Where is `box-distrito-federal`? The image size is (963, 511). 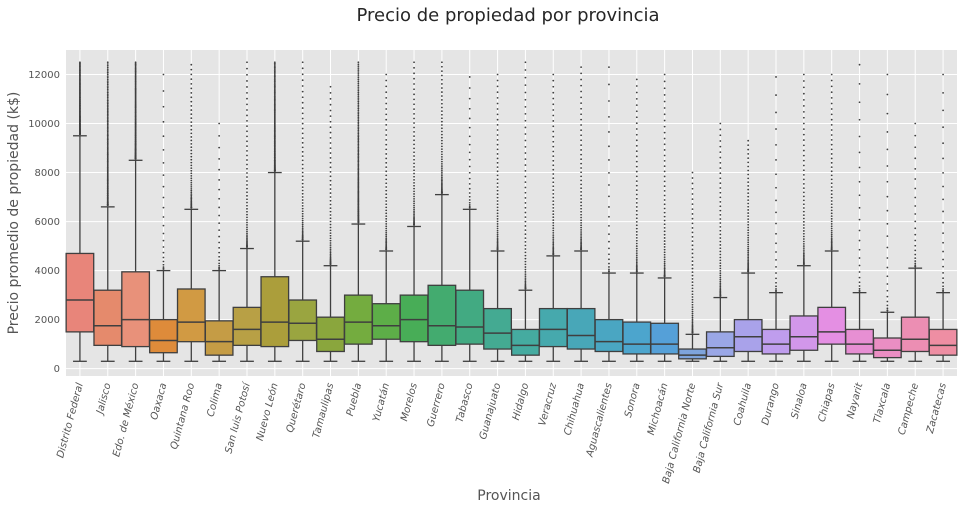 box-distrito-federal is located at coordinates (80, 211).